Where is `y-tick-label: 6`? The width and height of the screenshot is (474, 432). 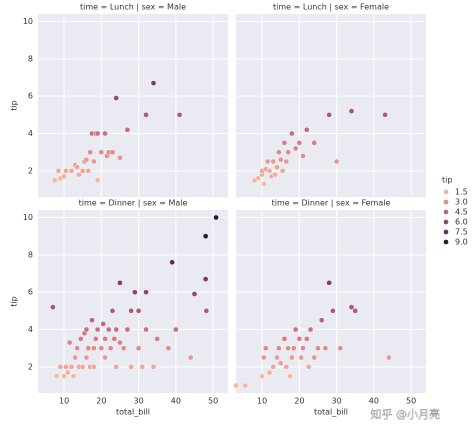
y-tick-label: 6 is located at coordinates (30, 96).